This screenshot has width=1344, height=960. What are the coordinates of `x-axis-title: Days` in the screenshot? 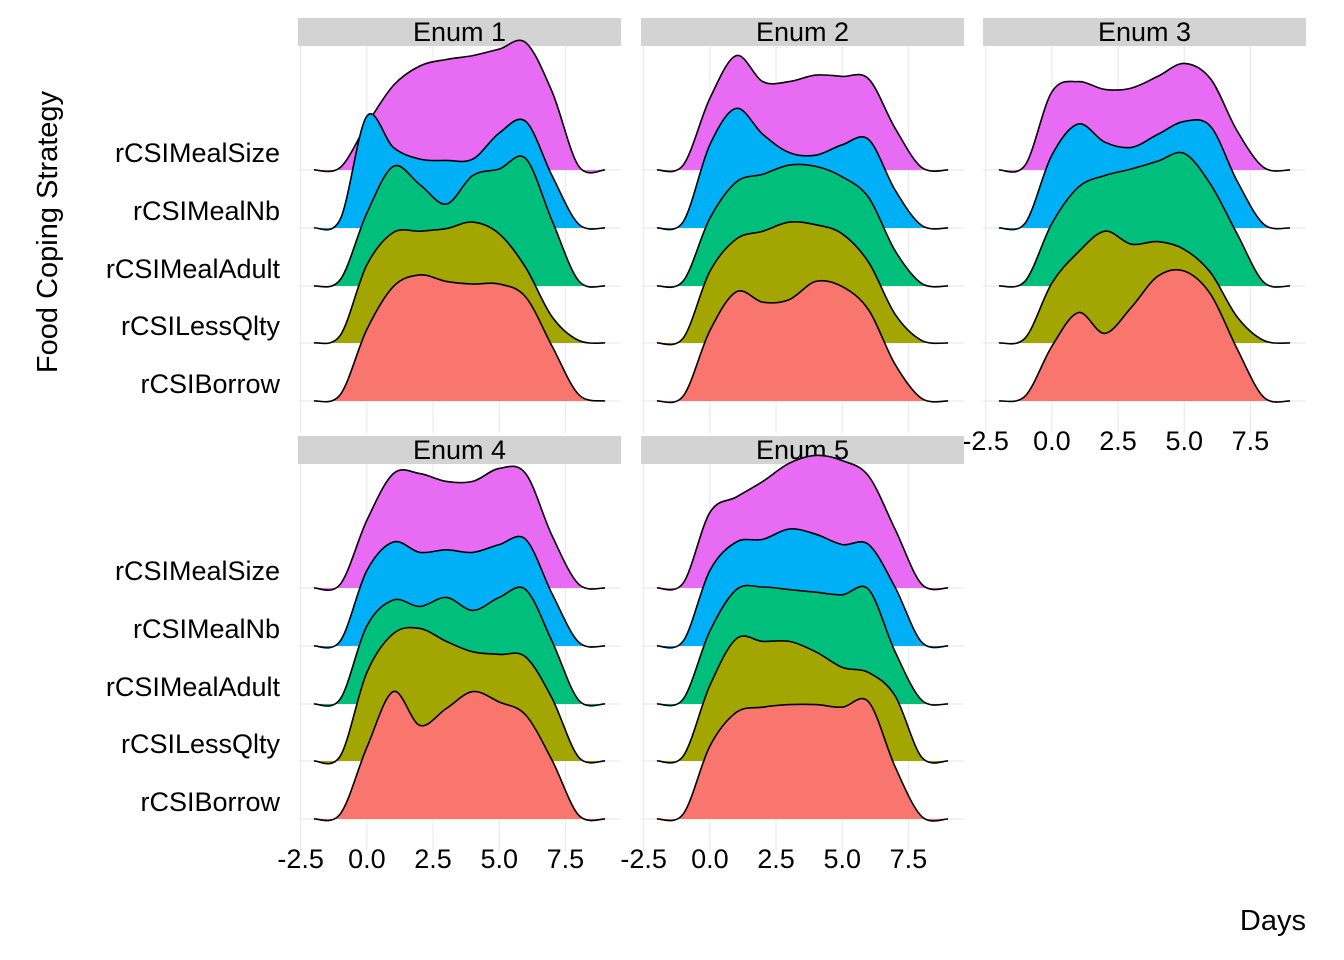 It's located at (1273, 921).